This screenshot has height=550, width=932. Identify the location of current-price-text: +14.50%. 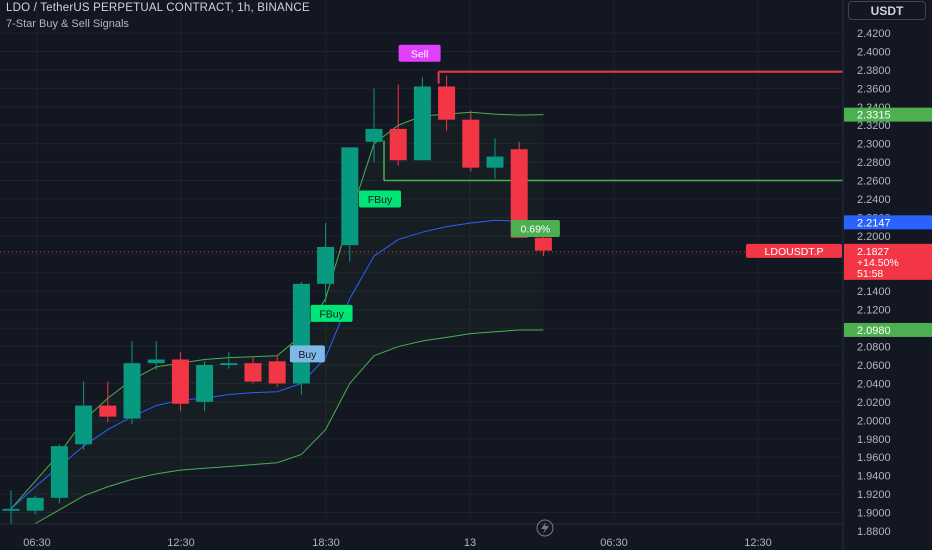
(878, 263).